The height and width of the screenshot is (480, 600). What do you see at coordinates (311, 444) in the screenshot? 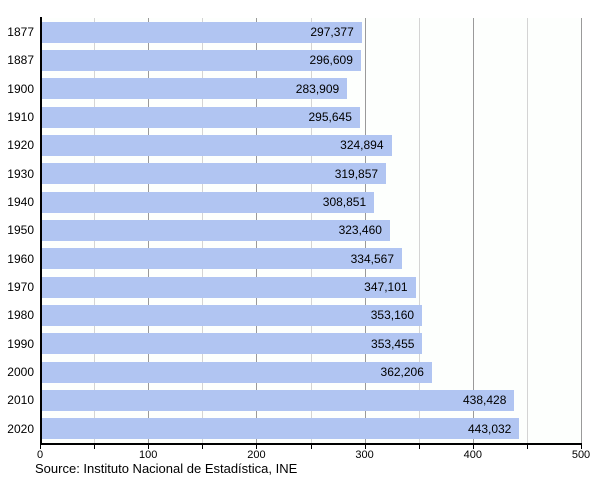
I see `x-axis-line` at bounding box center [311, 444].